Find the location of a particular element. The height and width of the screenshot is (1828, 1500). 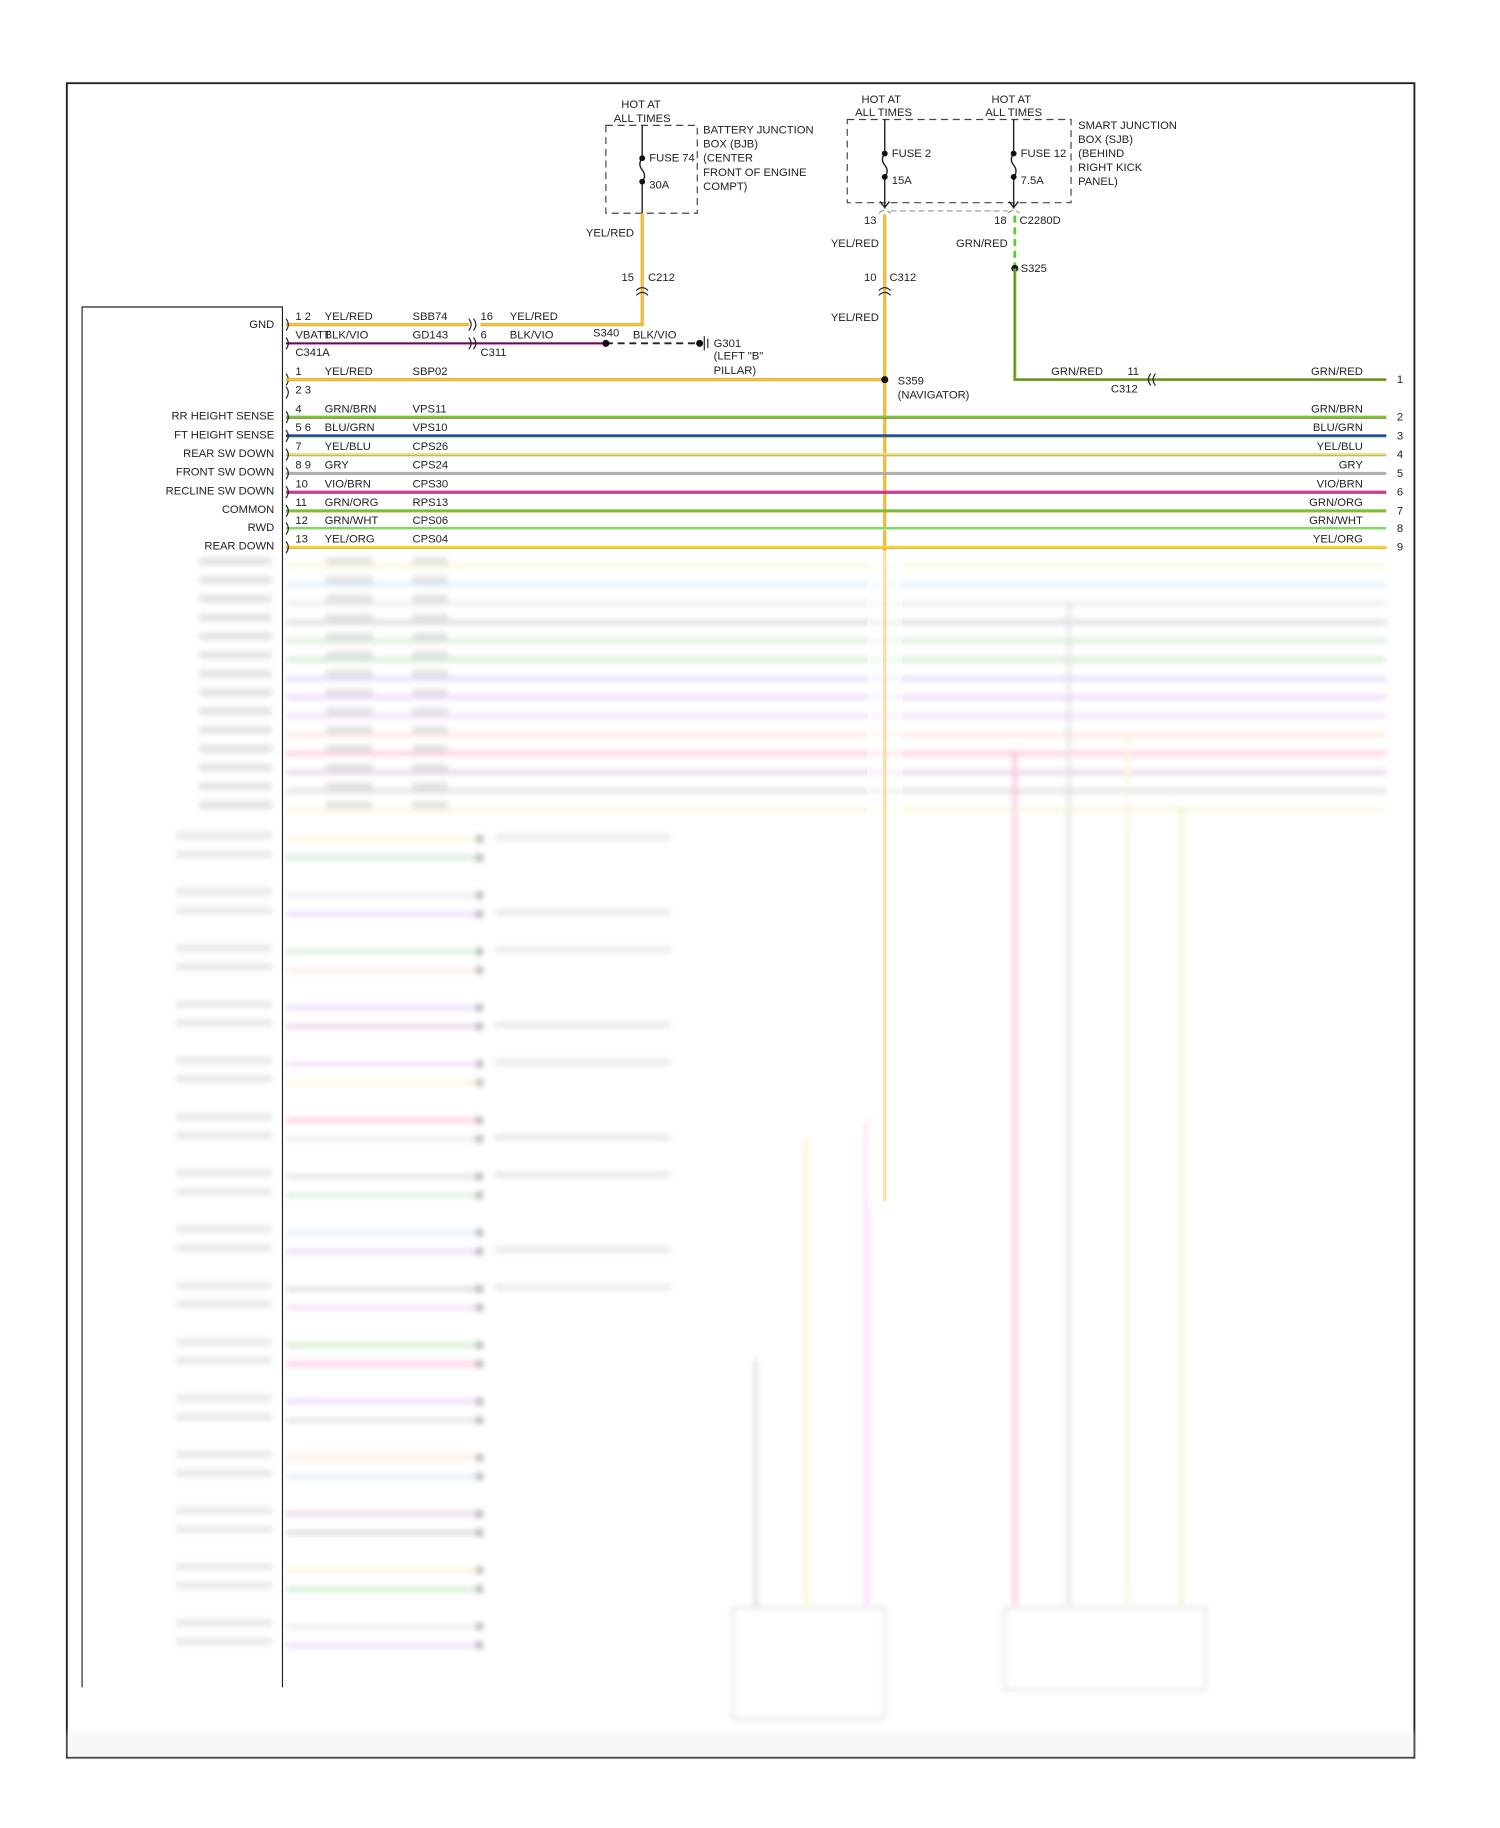

wire-color-label: YEL/BLU is located at coordinates (1340, 447).